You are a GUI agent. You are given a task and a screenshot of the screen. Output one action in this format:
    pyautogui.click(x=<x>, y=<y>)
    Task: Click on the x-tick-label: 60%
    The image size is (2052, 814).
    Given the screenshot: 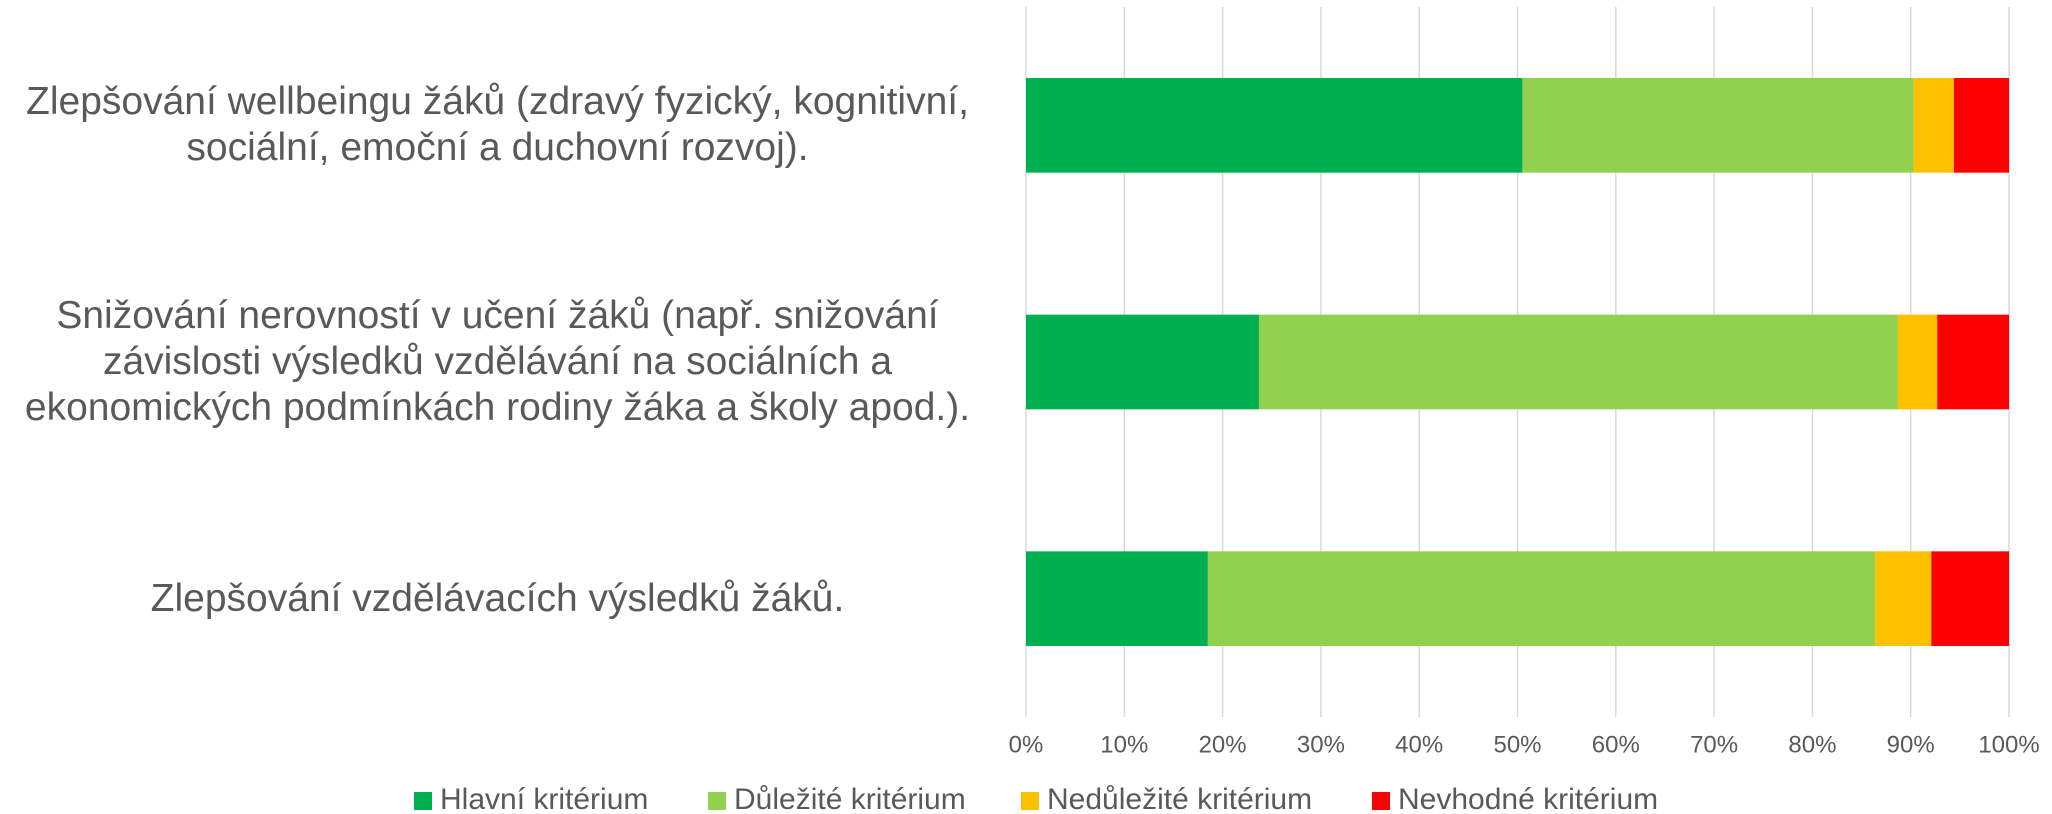 What is the action you would take?
    pyautogui.click(x=1616, y=744)
    